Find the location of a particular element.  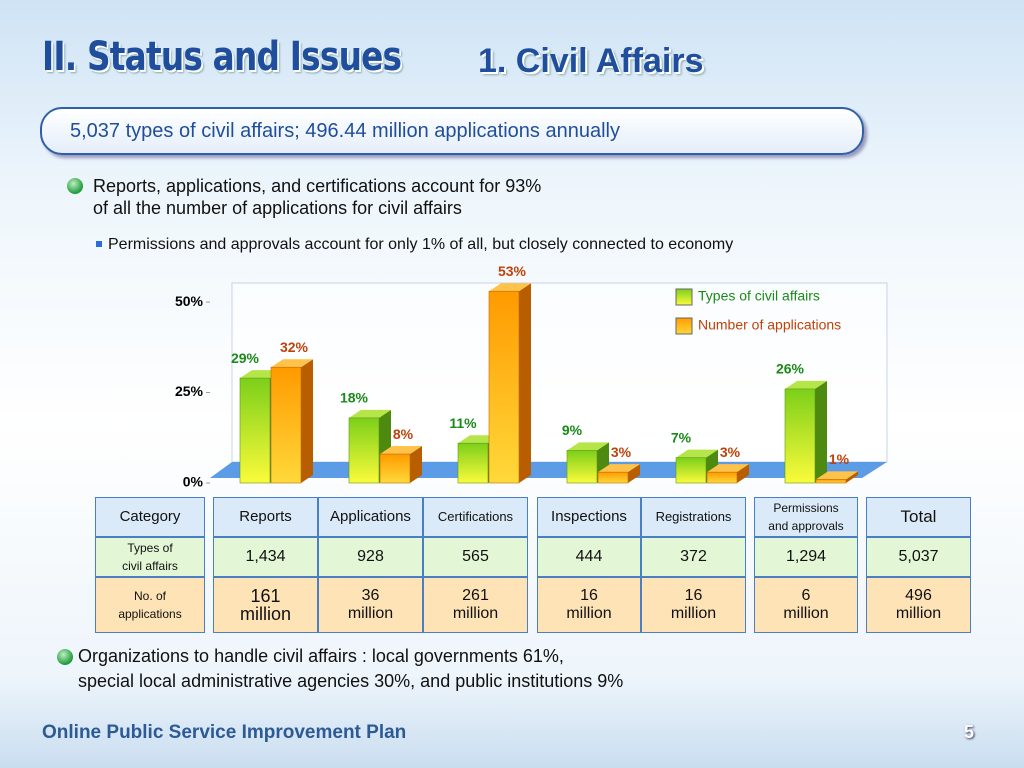

footer: Online Public Service Improvement Plan is located at coordinates (224, 732).